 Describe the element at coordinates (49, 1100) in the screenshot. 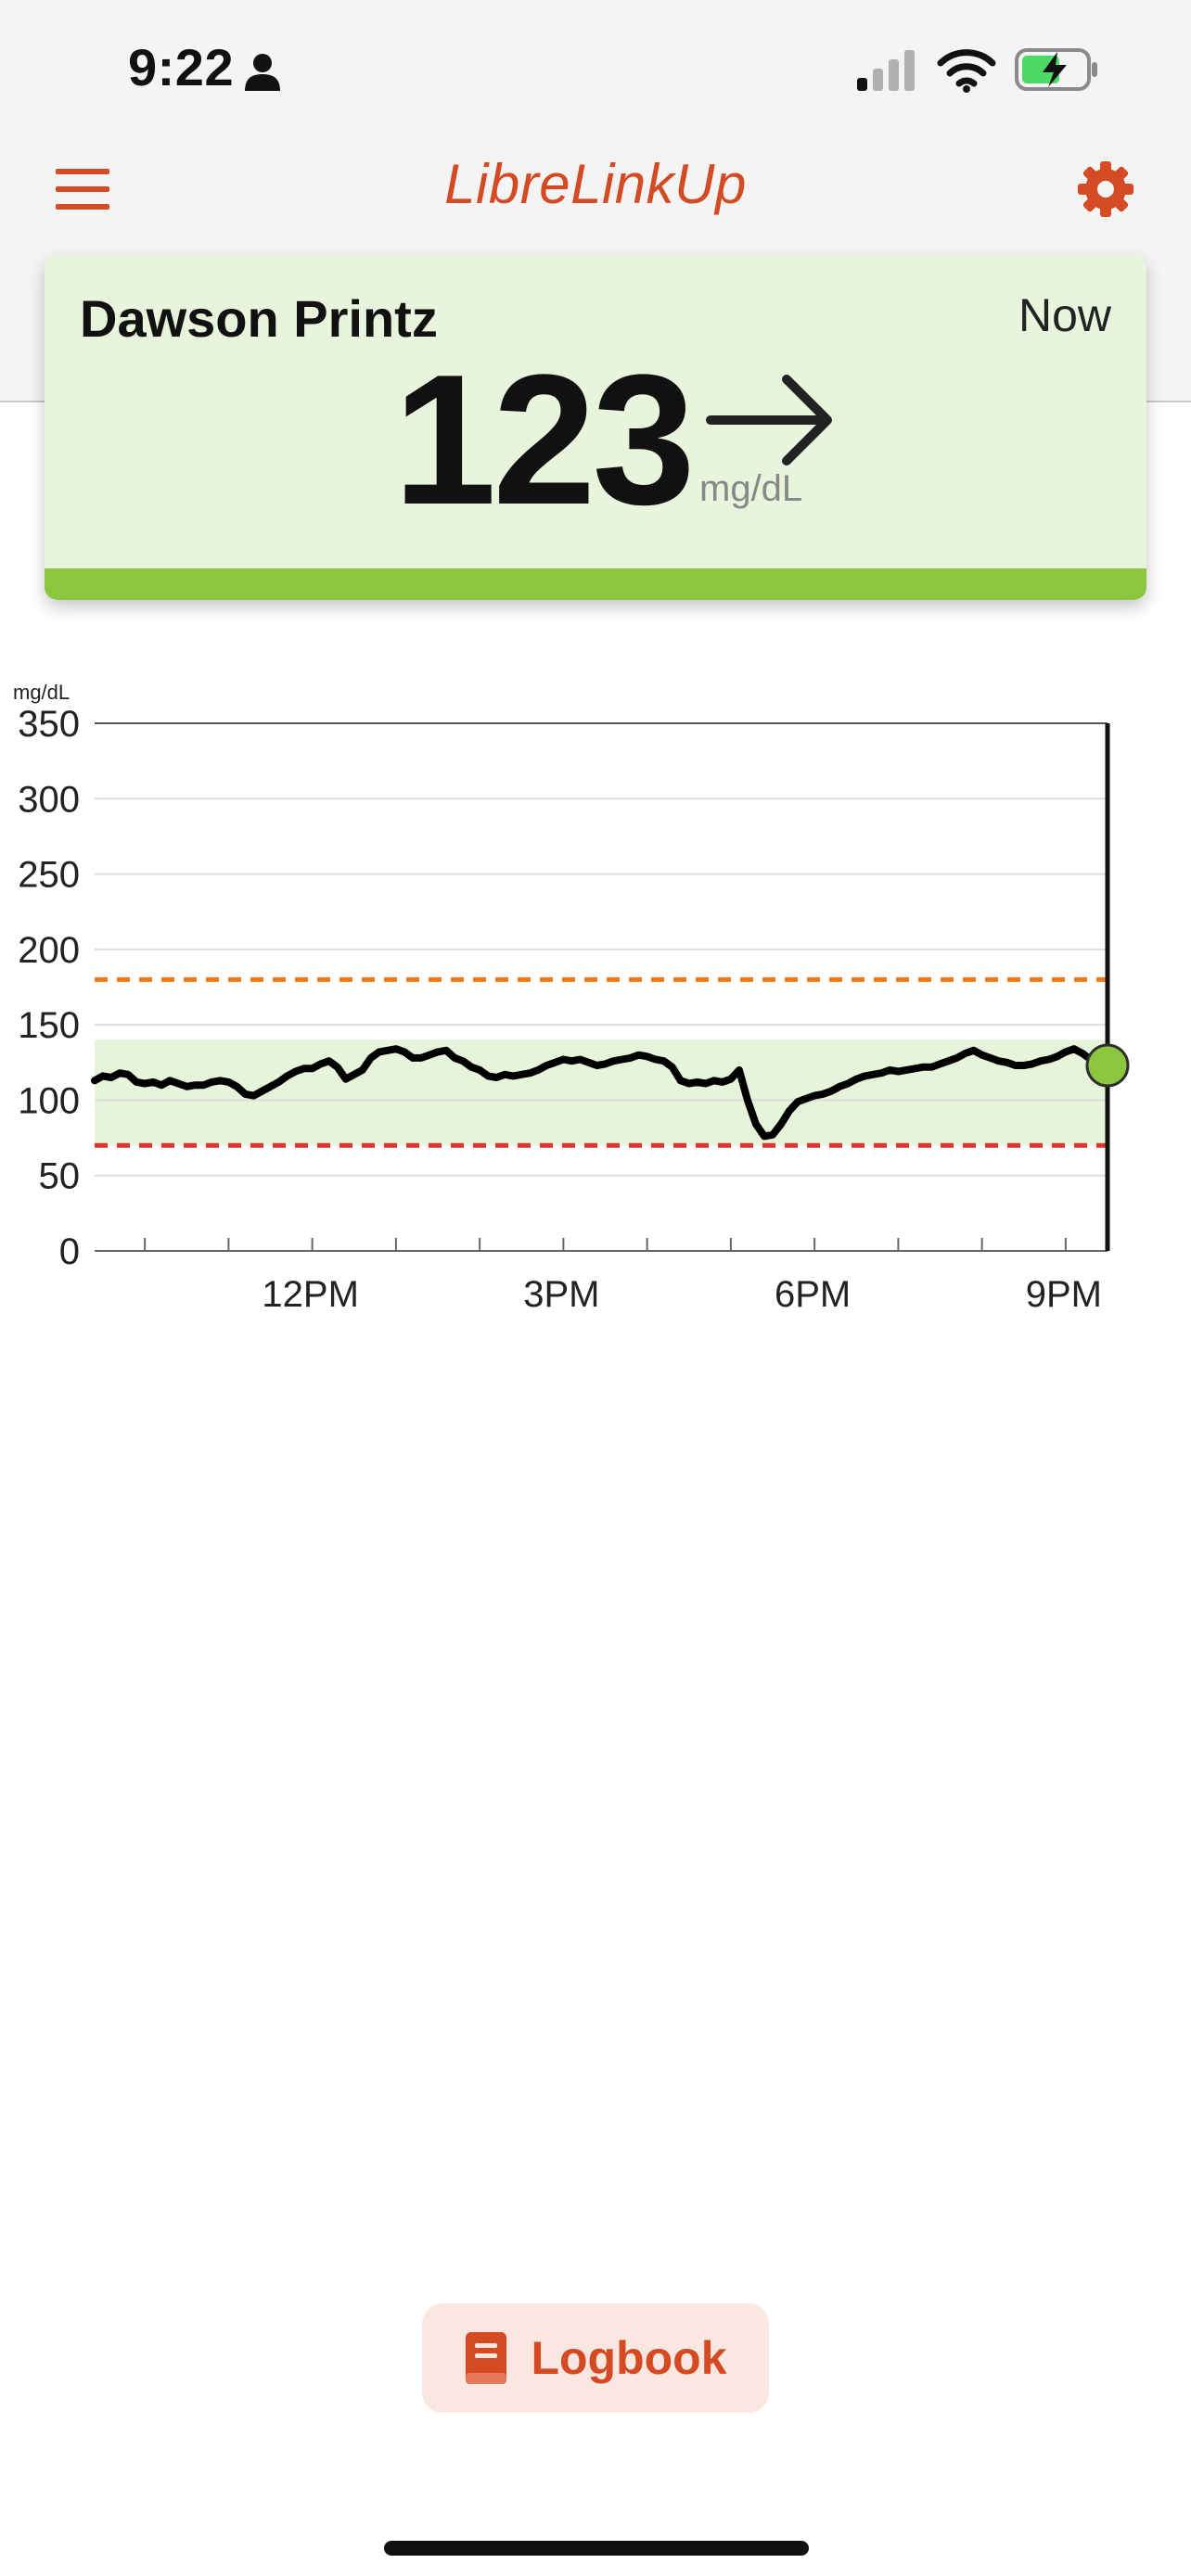

I see `y-tick-label: 100` at that location.